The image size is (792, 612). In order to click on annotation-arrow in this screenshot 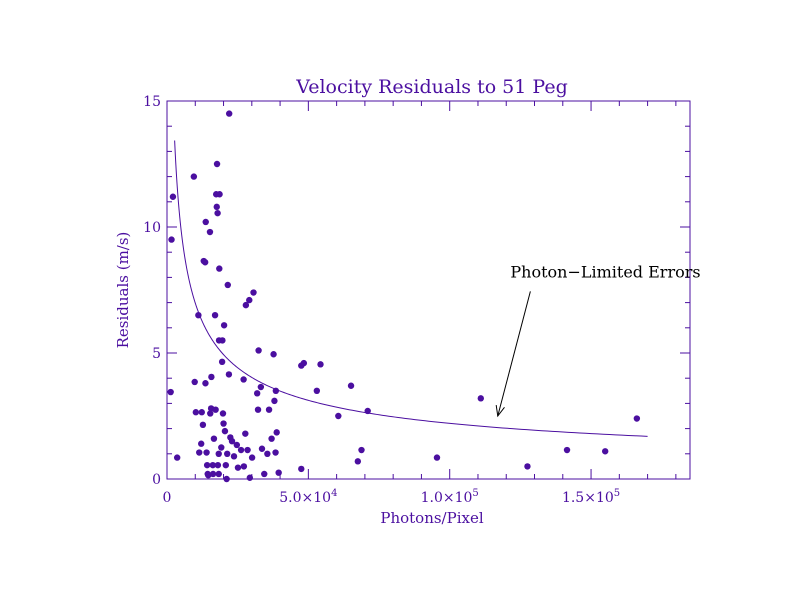, I will do `click(514, 354)`.